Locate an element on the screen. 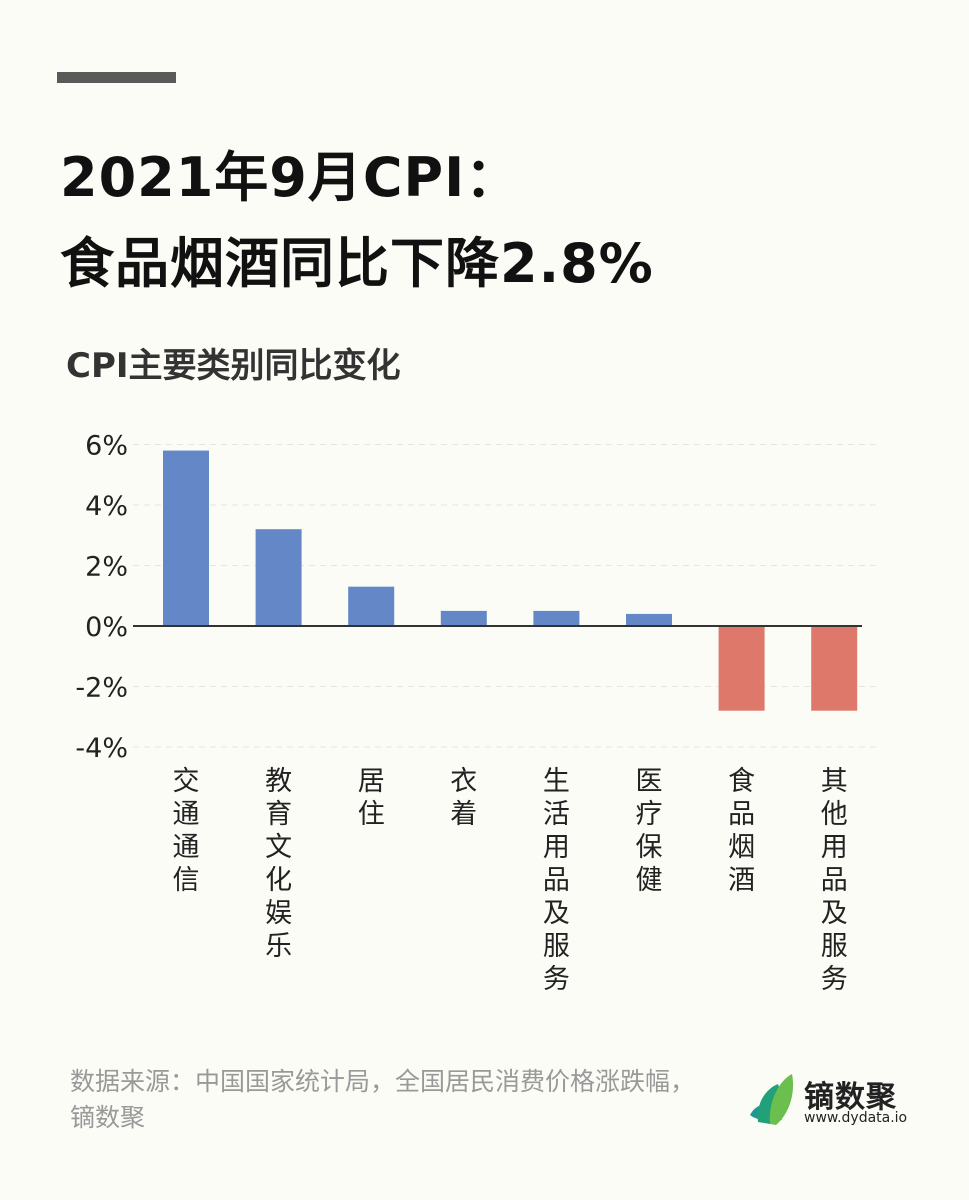  y-tick-label: 4% is located at coordinates (106, 506).